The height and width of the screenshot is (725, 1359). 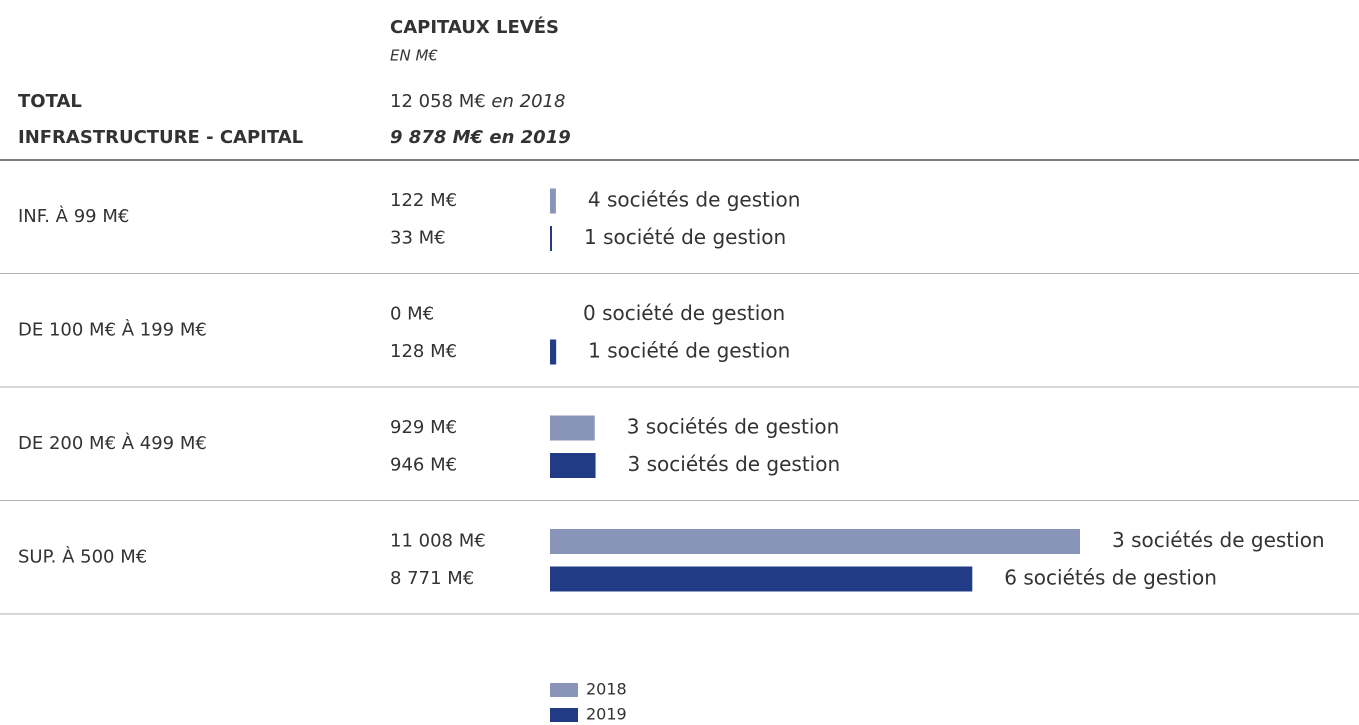 I want to click on row-header: INFRASTRUCTURE - CAPITAL, so click(x=160, y=137).